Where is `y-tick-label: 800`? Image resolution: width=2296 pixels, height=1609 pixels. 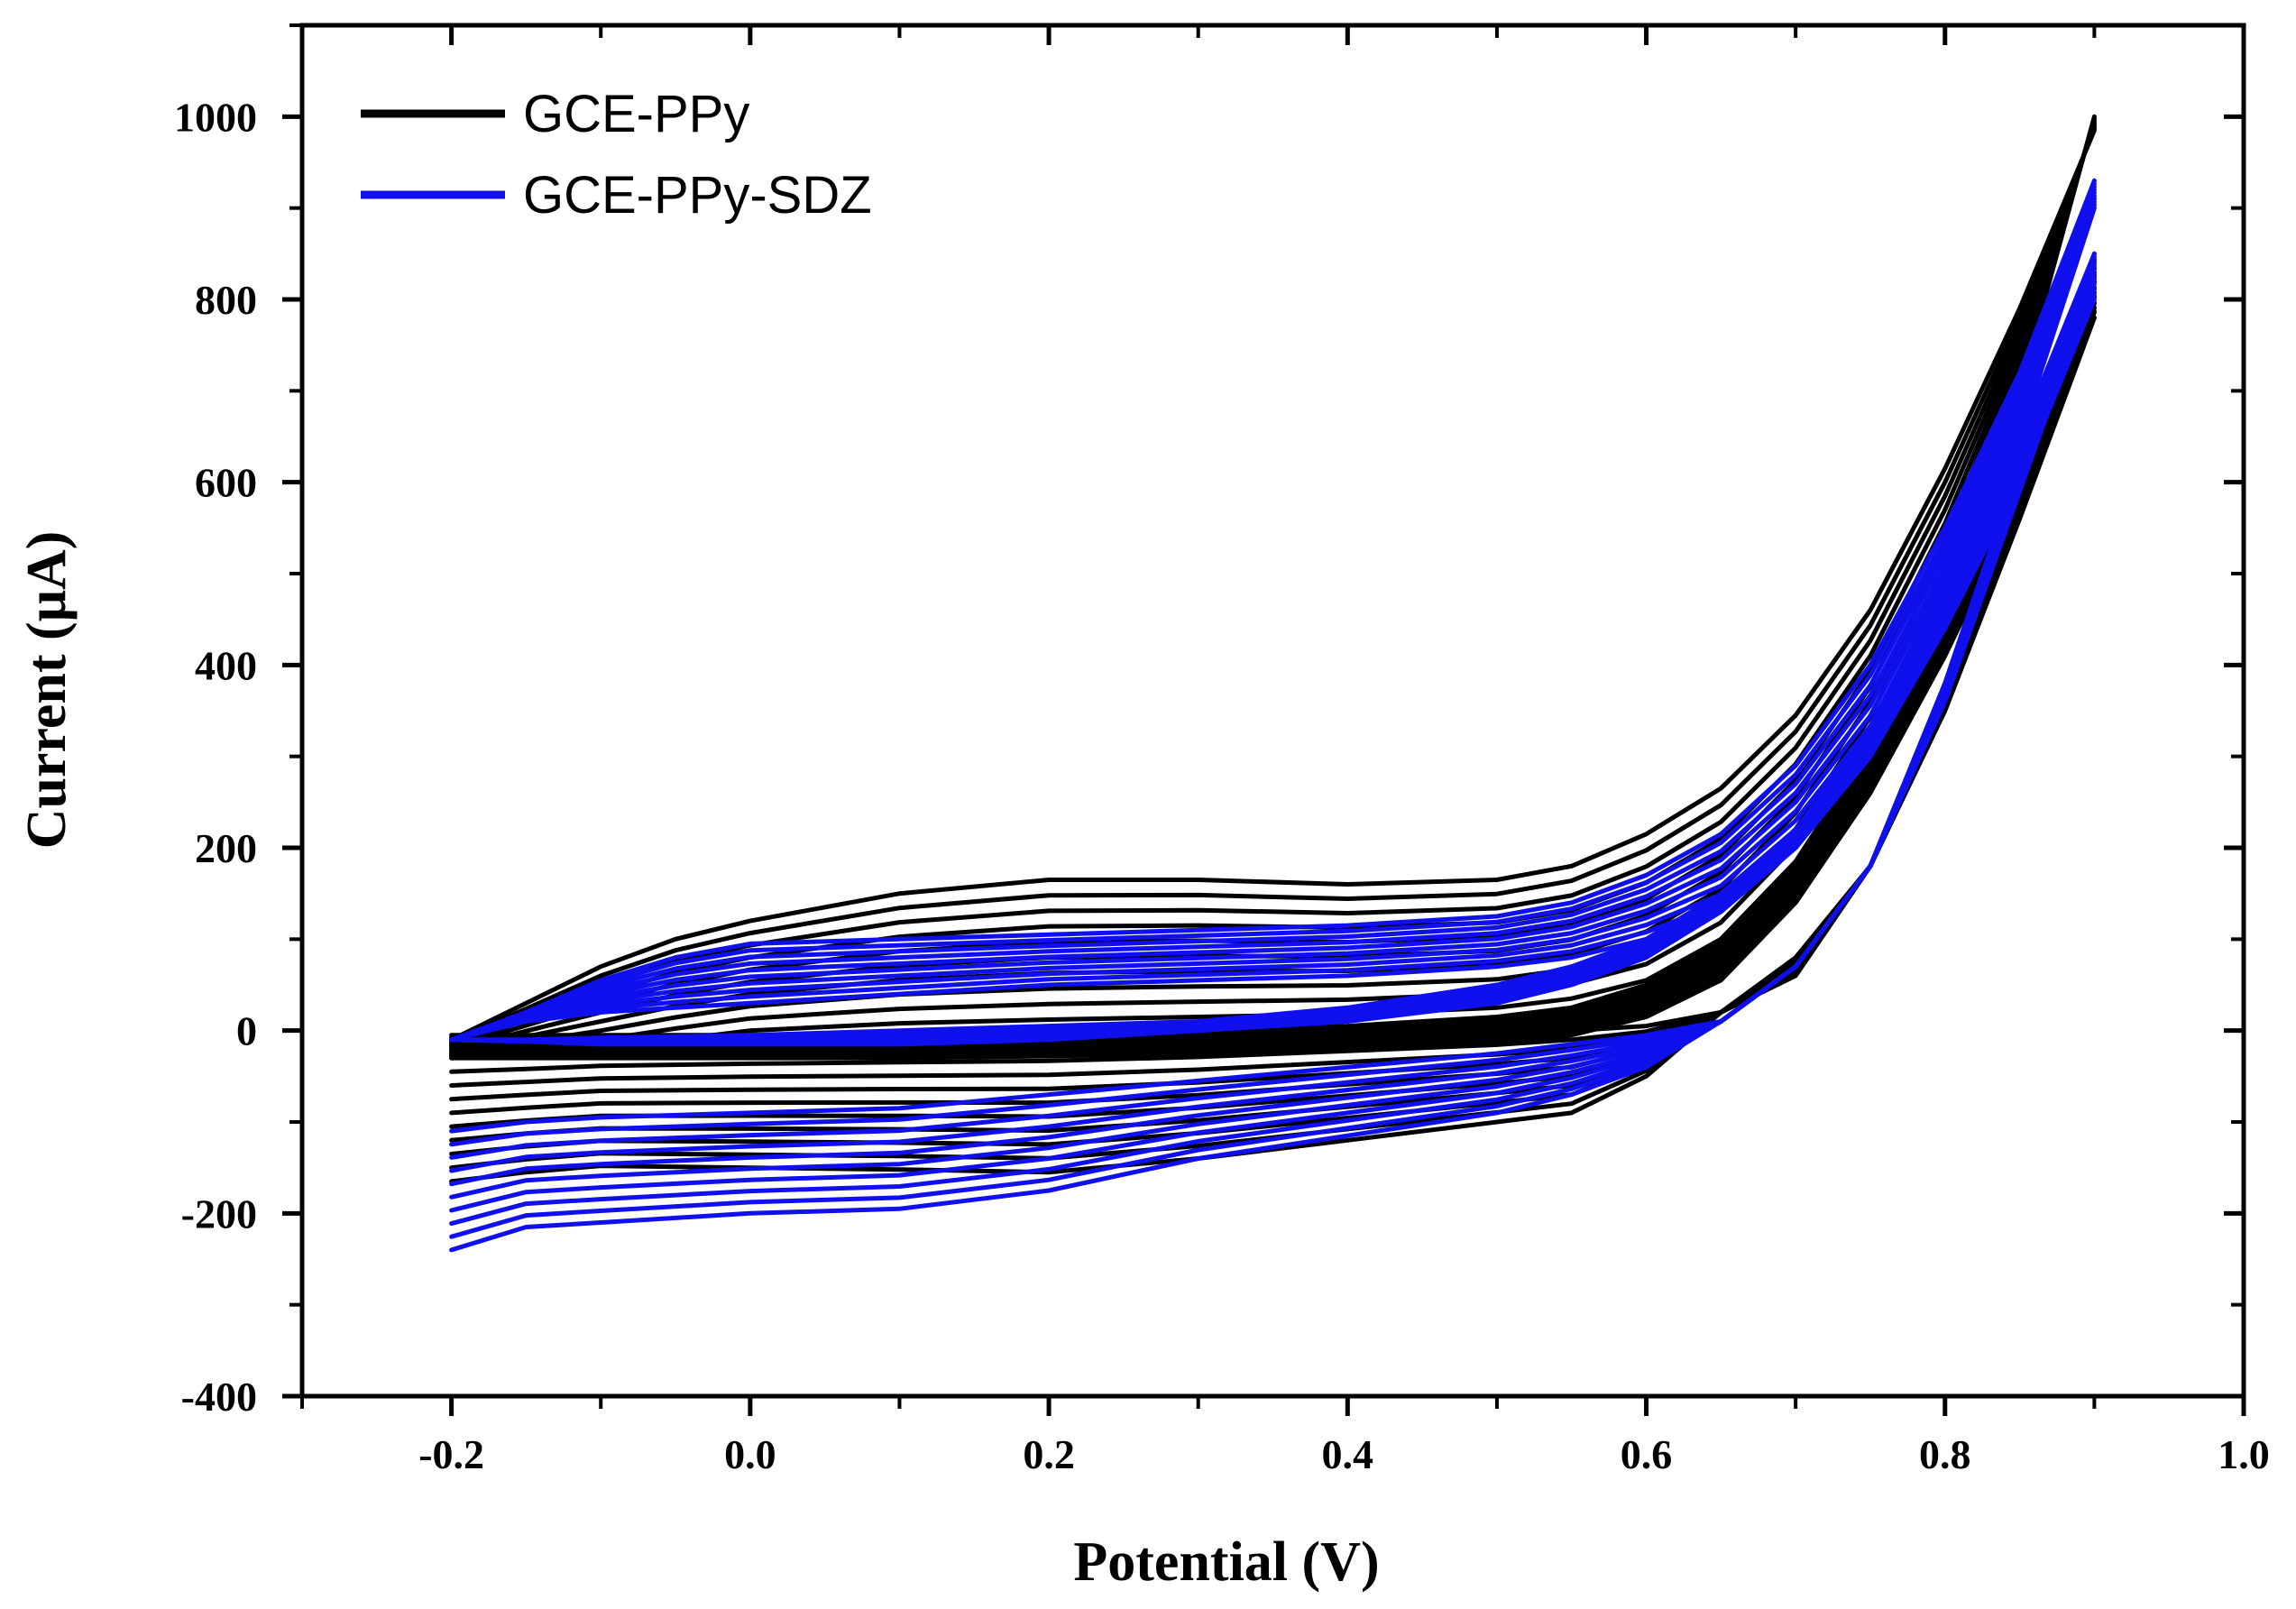
y-tick-label: 800 is located at coordinates (226, 300).